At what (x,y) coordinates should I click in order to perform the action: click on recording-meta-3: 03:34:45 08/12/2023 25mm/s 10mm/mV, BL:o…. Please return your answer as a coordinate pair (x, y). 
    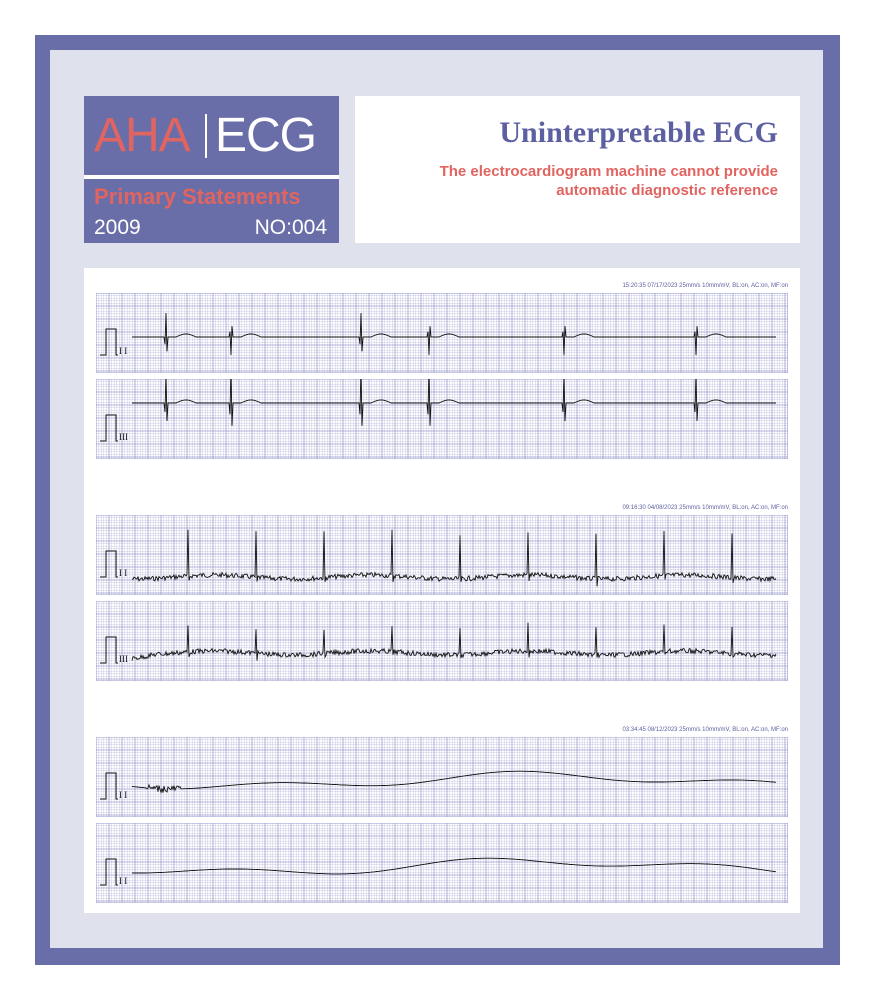
    Looking at the image, I should click on (705, 730).